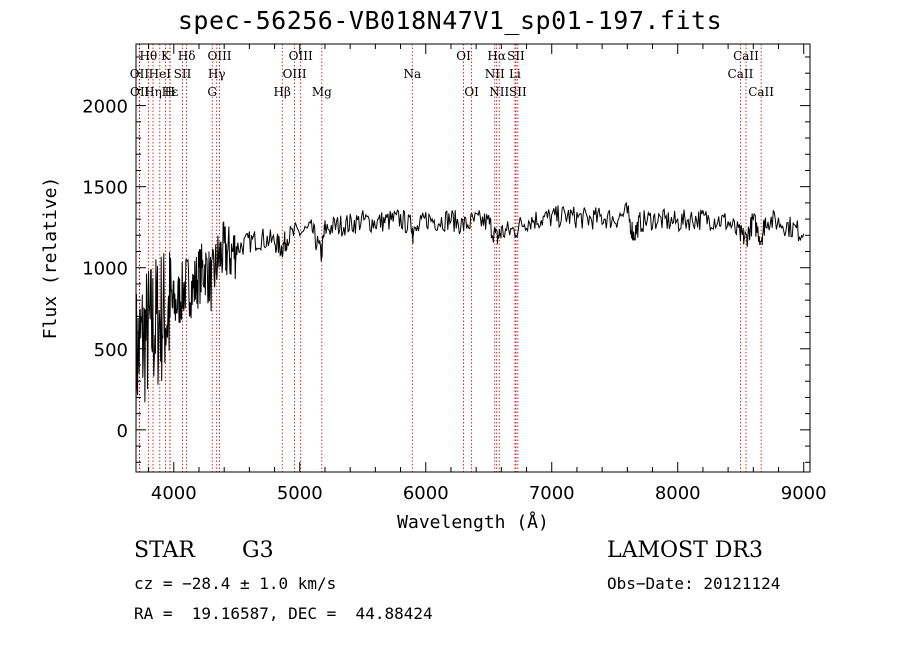 This screenshot has width=900, height=649. Describe the element at coordinates (283, 613) in the screenshot. I see `coords-label: RA = 19.16587, DEC = 44.88424` at that location.